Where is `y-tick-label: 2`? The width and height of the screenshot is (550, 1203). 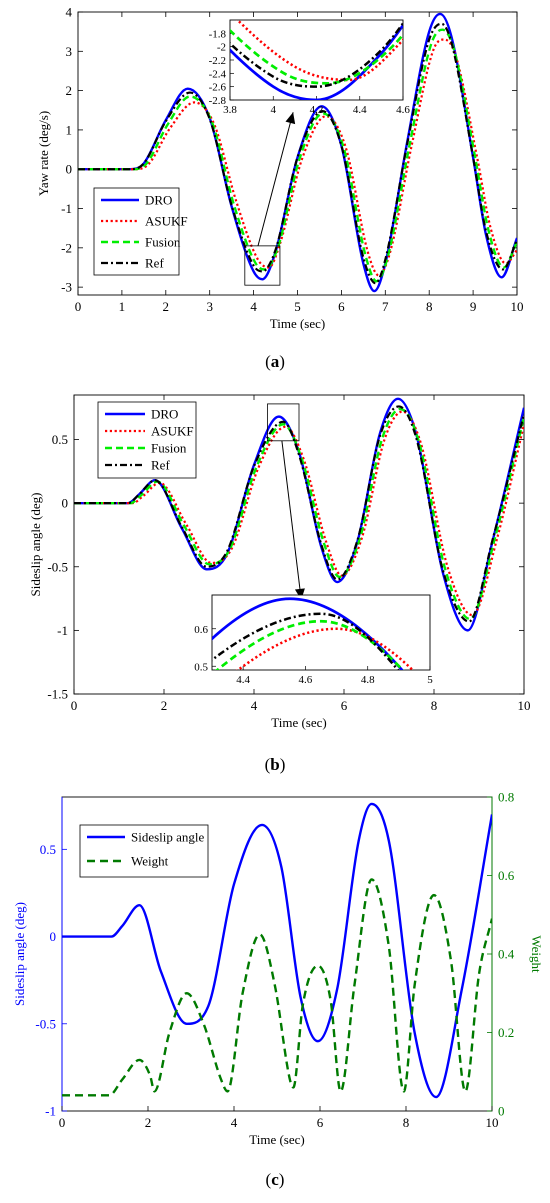 y-tick-label: 2 is located at coordinates (69, 90).